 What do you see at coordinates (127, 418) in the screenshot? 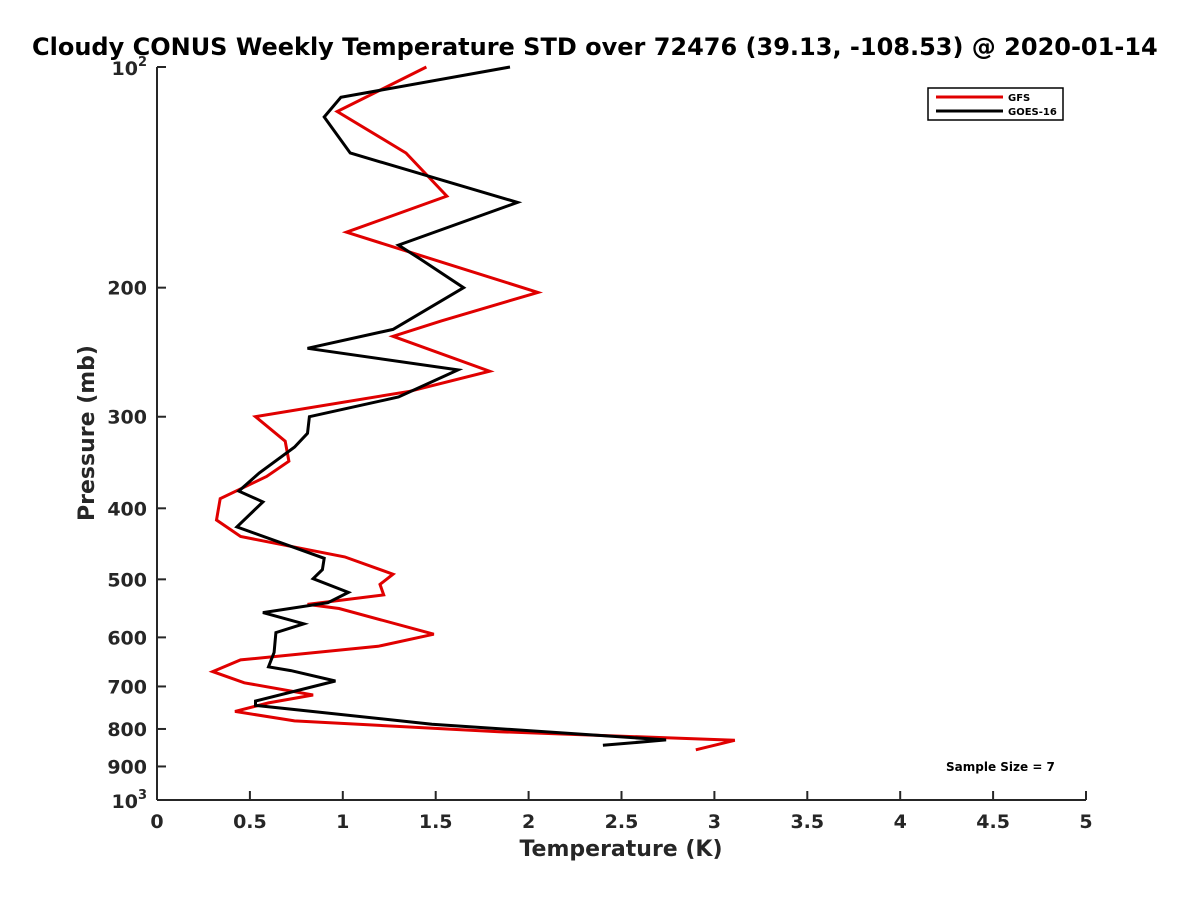
I see `y-tick-label: 300` at bounding box center [127, 418].